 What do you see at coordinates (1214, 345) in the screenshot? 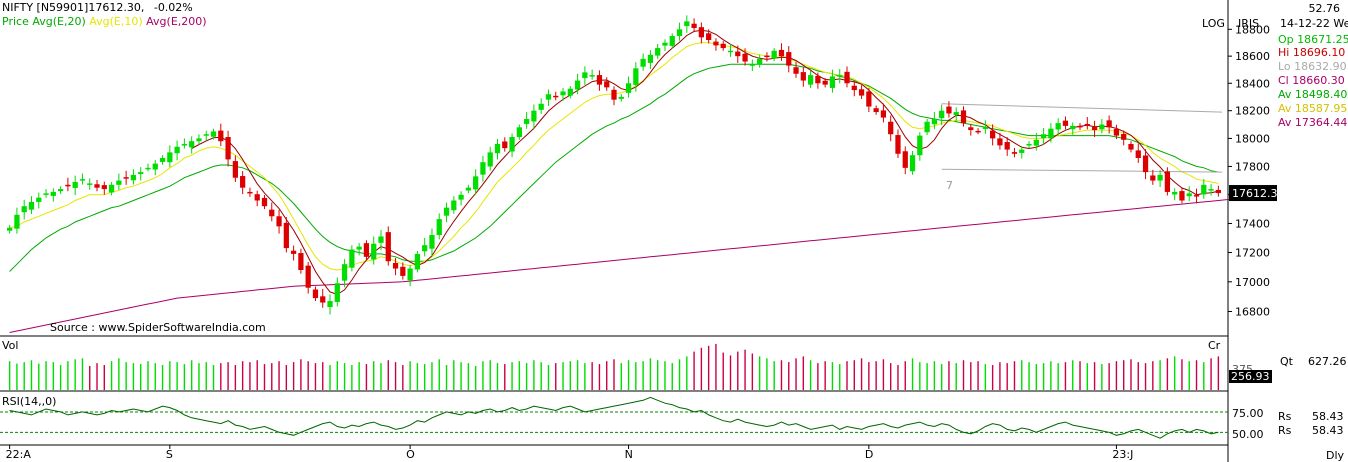
I see `volume-right-label: Cr` at bounding box center [1214, 345].